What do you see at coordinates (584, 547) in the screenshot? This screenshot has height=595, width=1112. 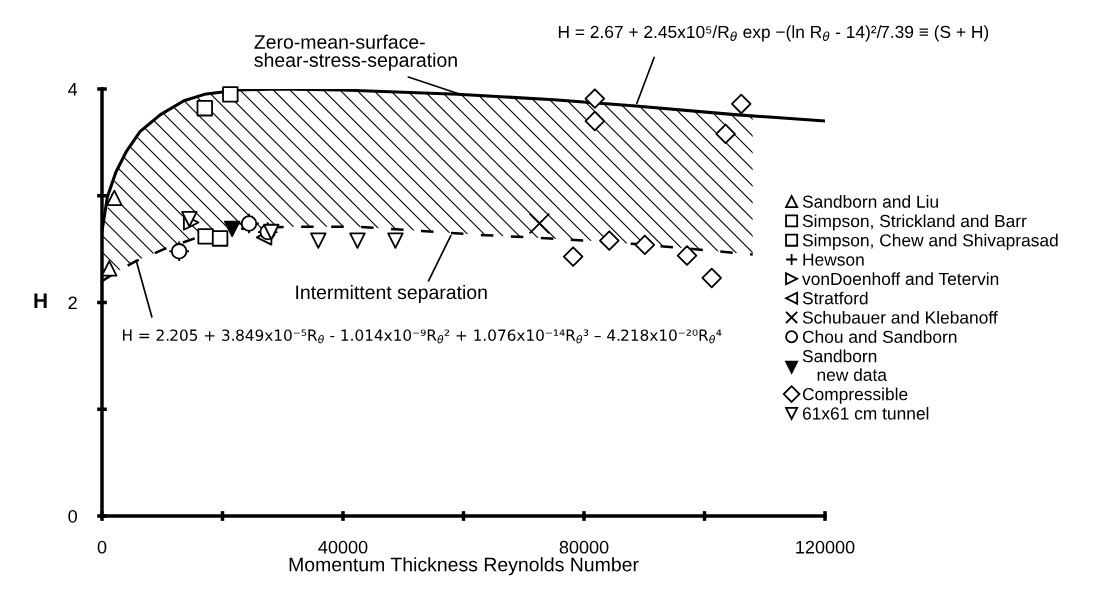 I see `x-tick-label: 80000` at bounding box center [584, 547].